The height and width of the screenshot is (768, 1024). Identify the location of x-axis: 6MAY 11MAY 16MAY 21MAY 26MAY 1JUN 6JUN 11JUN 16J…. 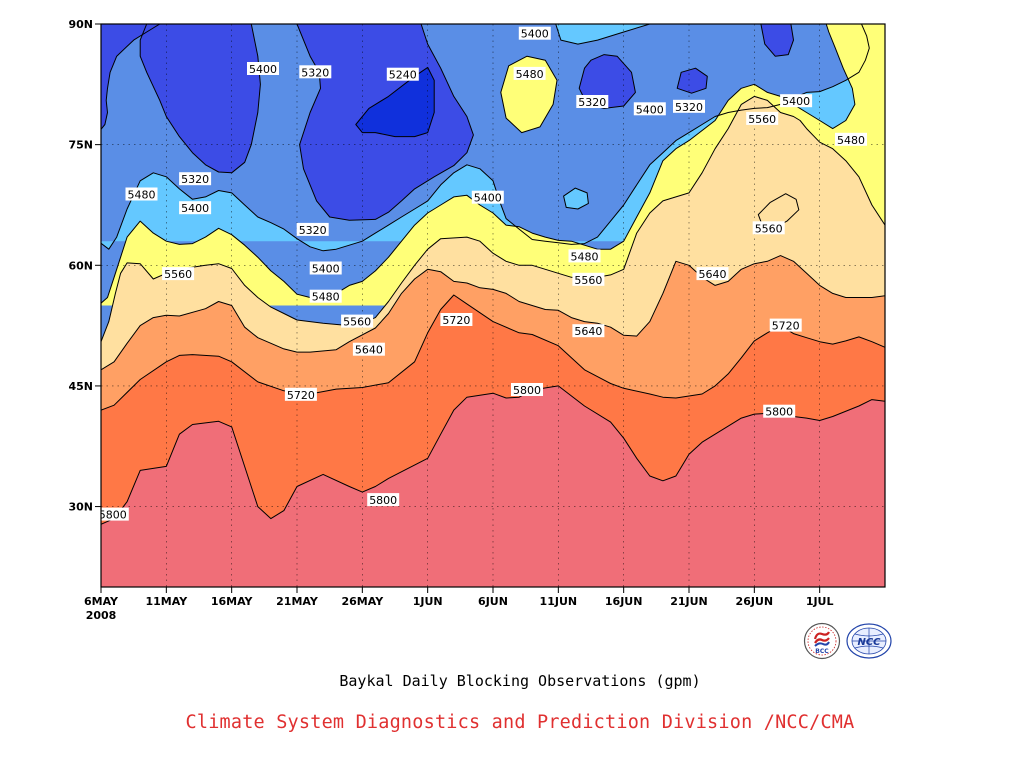
(459, 608).